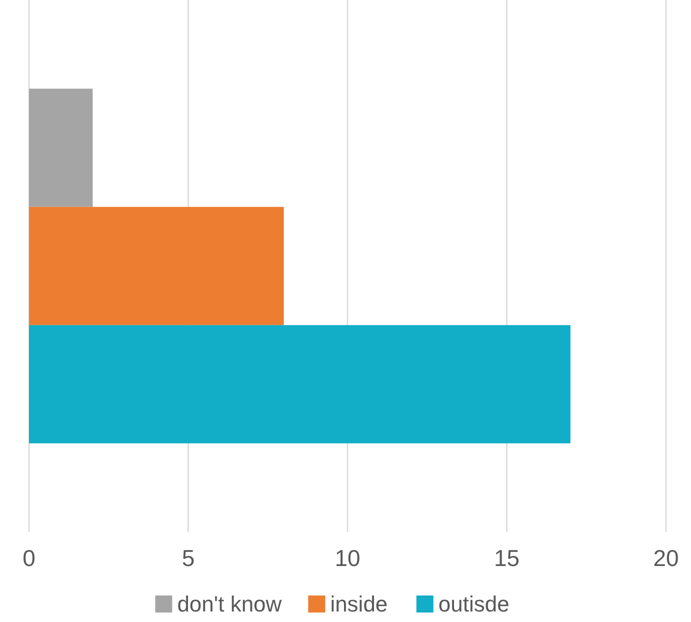  I want to click on x-tick-label: 10, so click(347, 558).